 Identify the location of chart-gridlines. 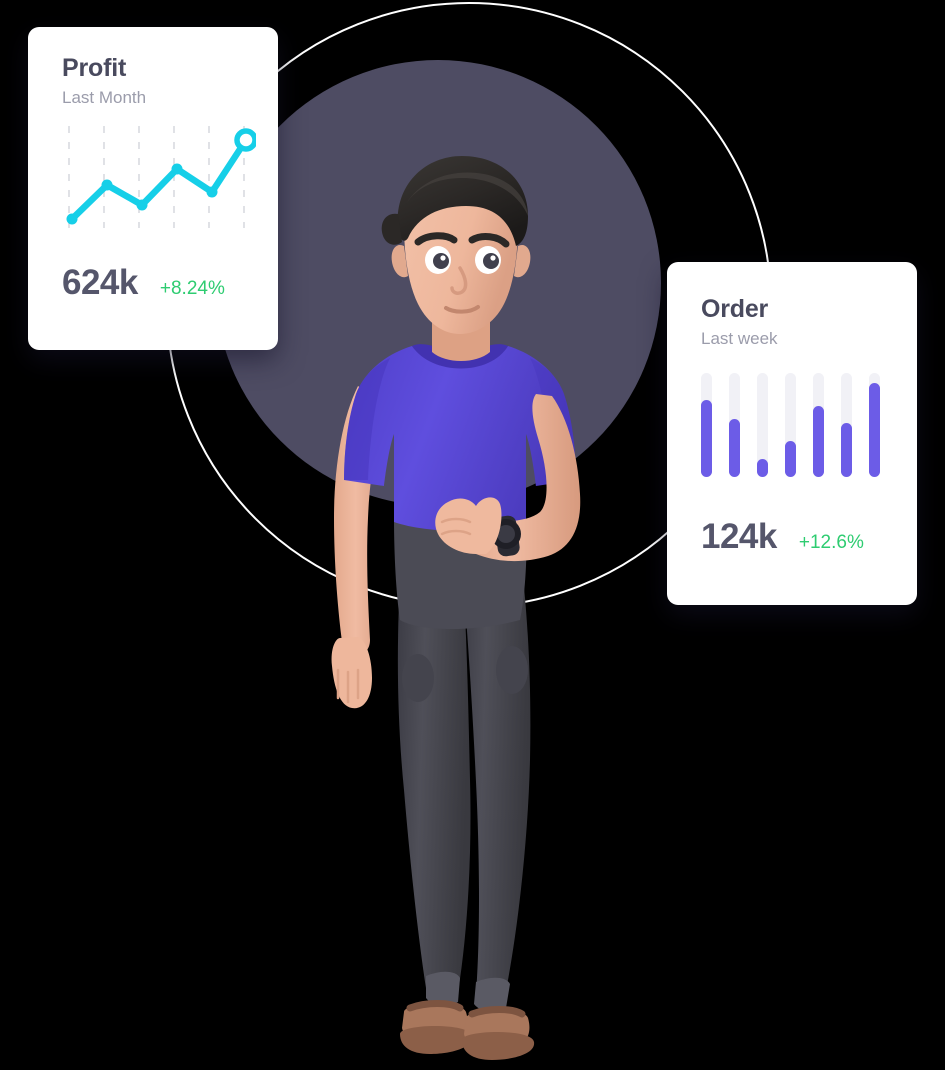
(156, 176).